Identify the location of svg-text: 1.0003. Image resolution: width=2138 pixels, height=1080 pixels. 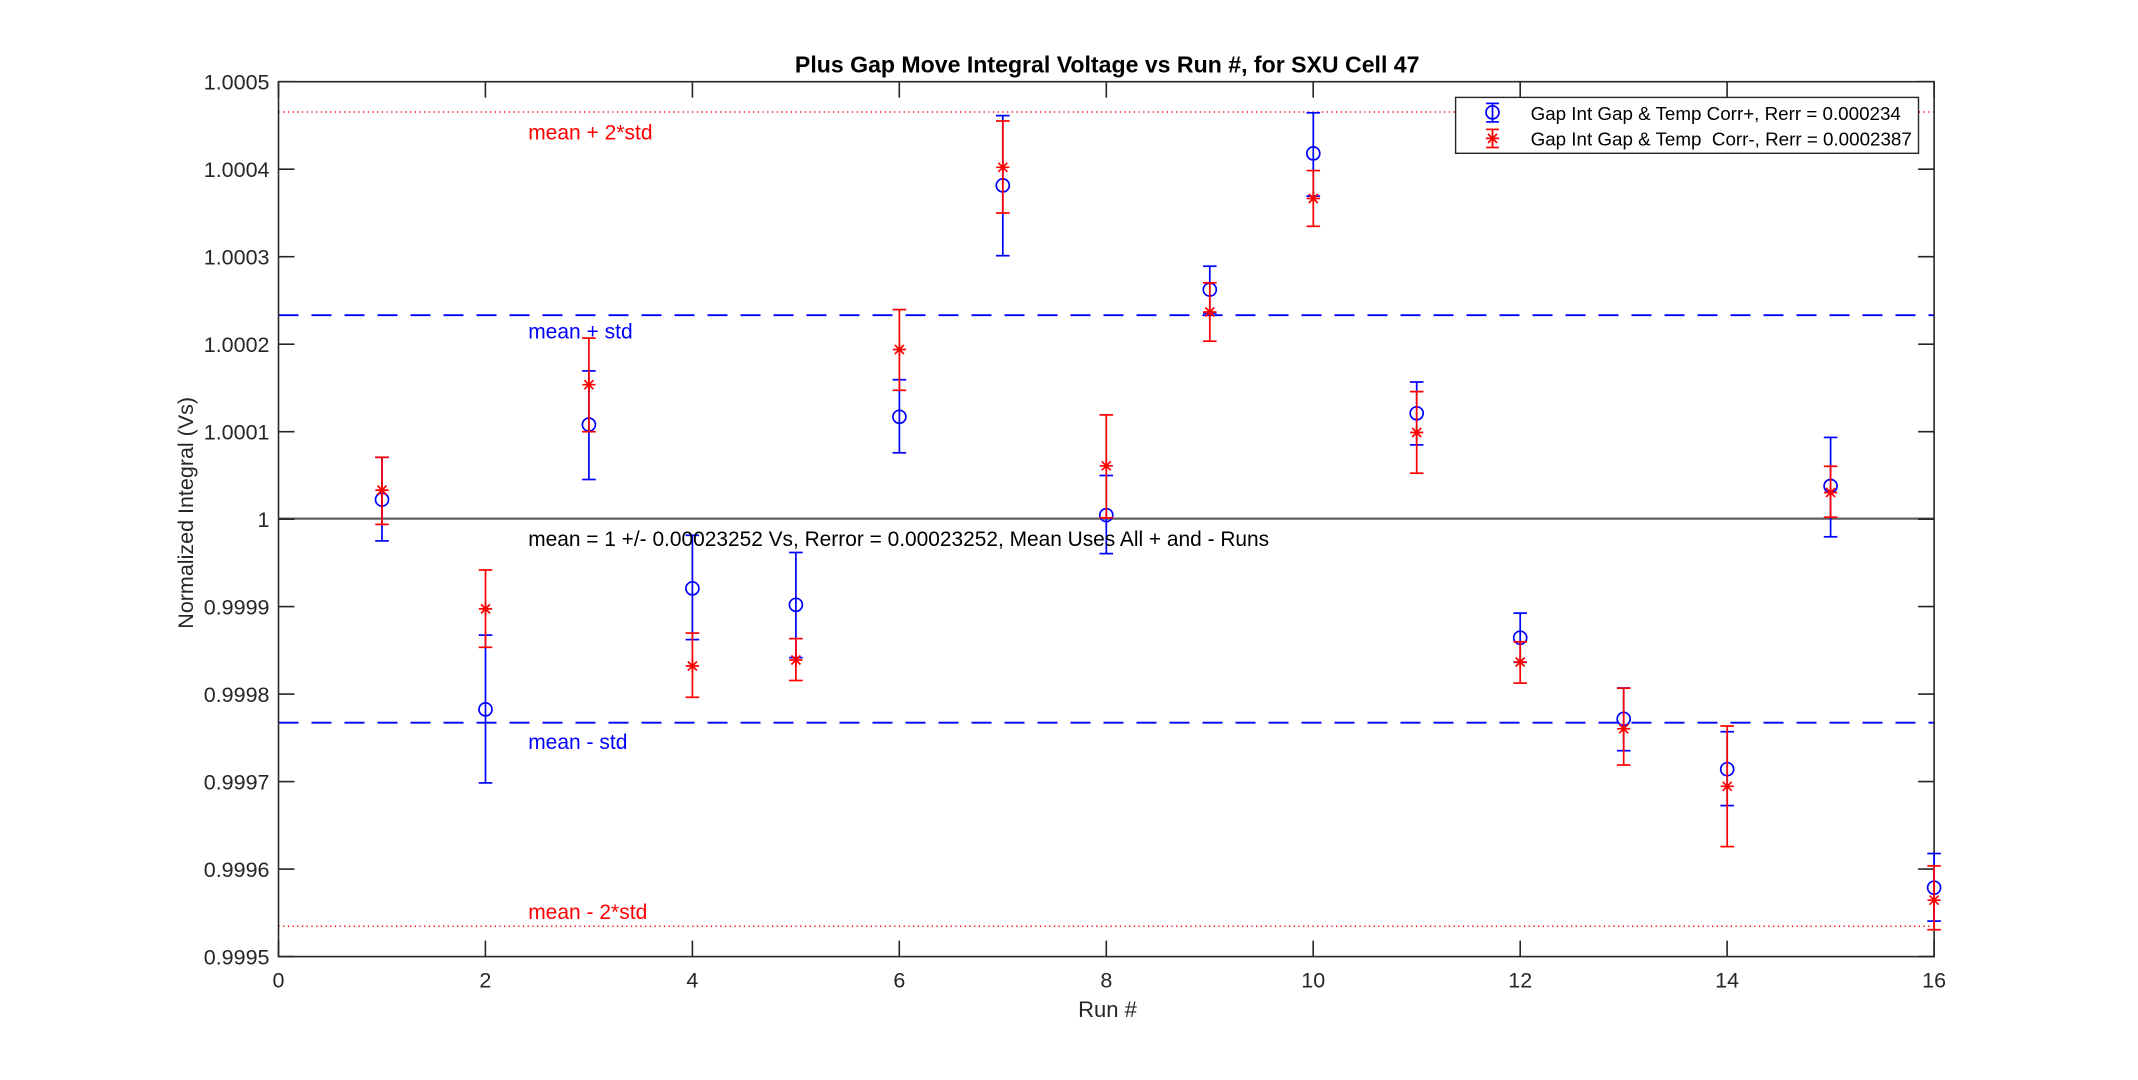
(237, 258).